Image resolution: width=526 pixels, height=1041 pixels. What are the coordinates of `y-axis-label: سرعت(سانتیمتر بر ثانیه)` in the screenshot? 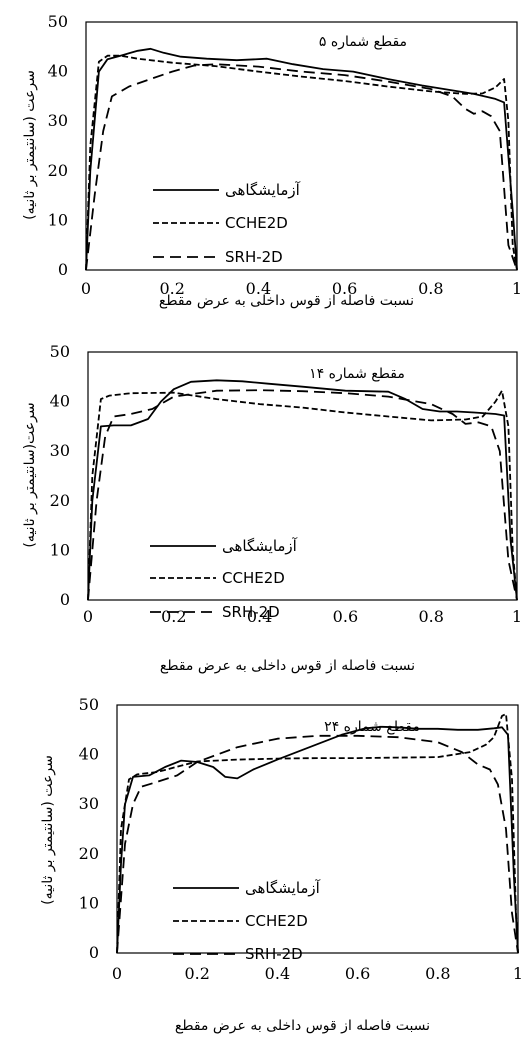 It's located at (30, 474).